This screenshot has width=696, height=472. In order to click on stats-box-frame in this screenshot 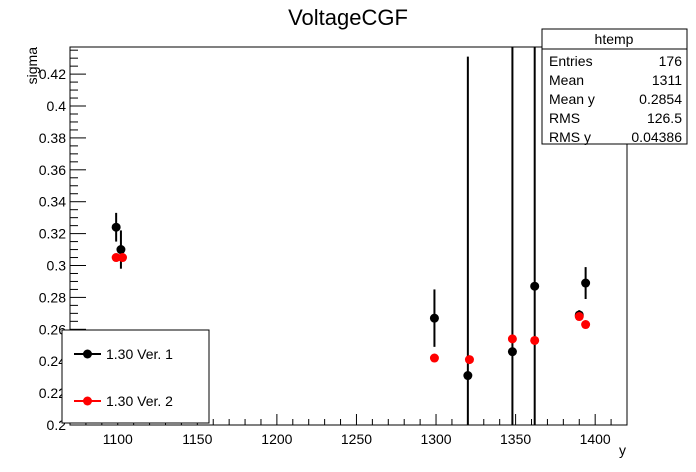, I will do `click(614, 86)`.